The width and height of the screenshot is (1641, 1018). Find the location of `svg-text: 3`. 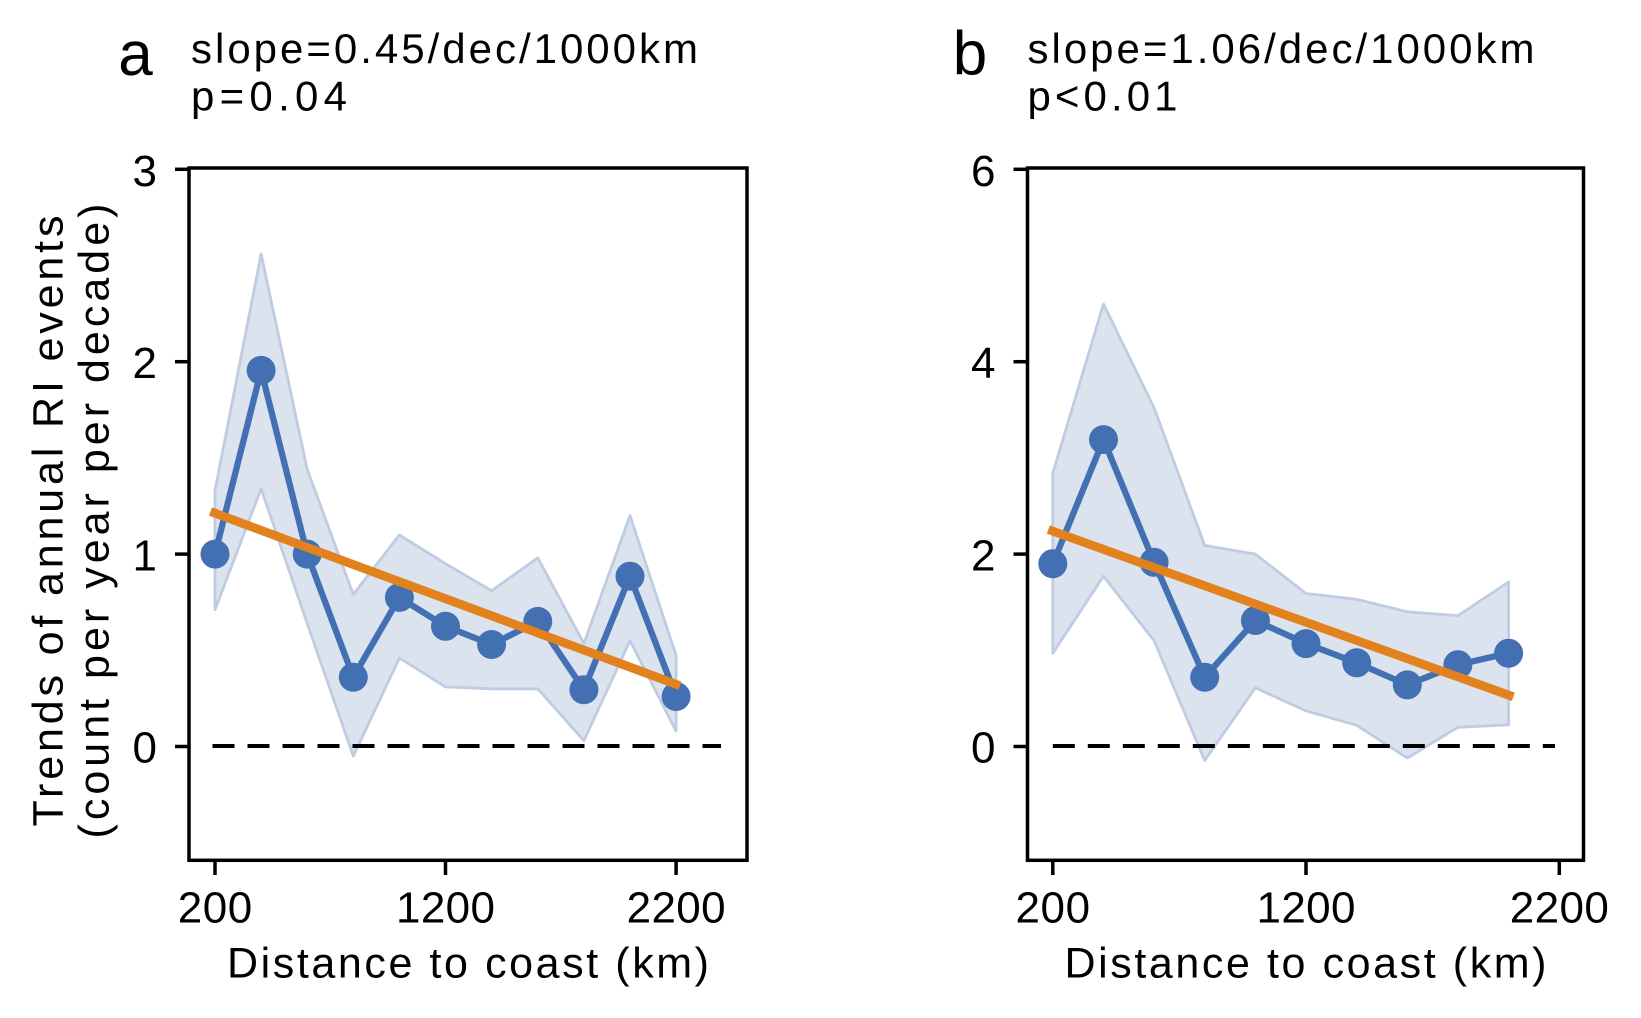

svg-text: 3 is located at coordinates (145, 171).